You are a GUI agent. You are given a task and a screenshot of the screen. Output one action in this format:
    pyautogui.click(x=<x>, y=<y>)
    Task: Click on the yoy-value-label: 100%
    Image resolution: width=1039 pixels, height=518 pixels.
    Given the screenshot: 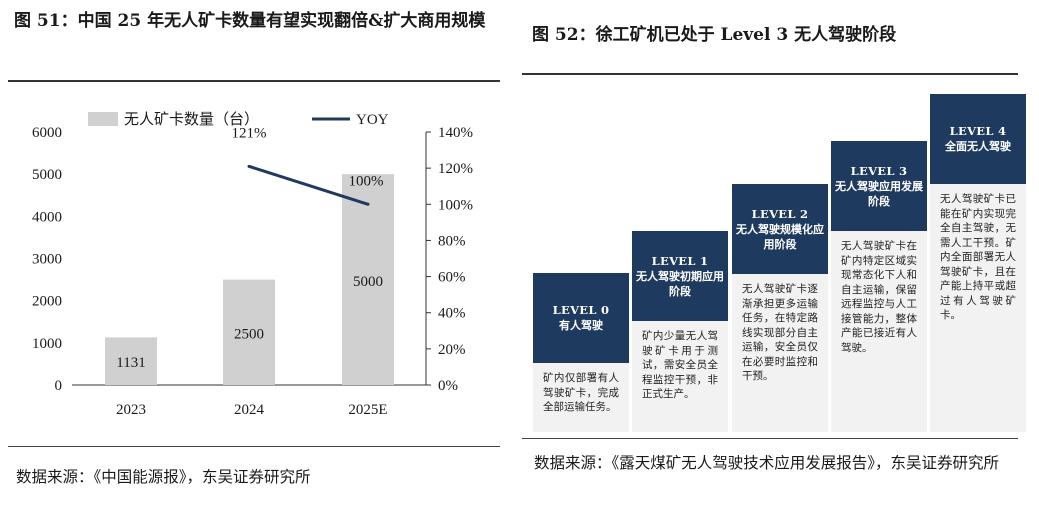 What is the action you would take?
    pyautogui.click(x=366, y=181)
    